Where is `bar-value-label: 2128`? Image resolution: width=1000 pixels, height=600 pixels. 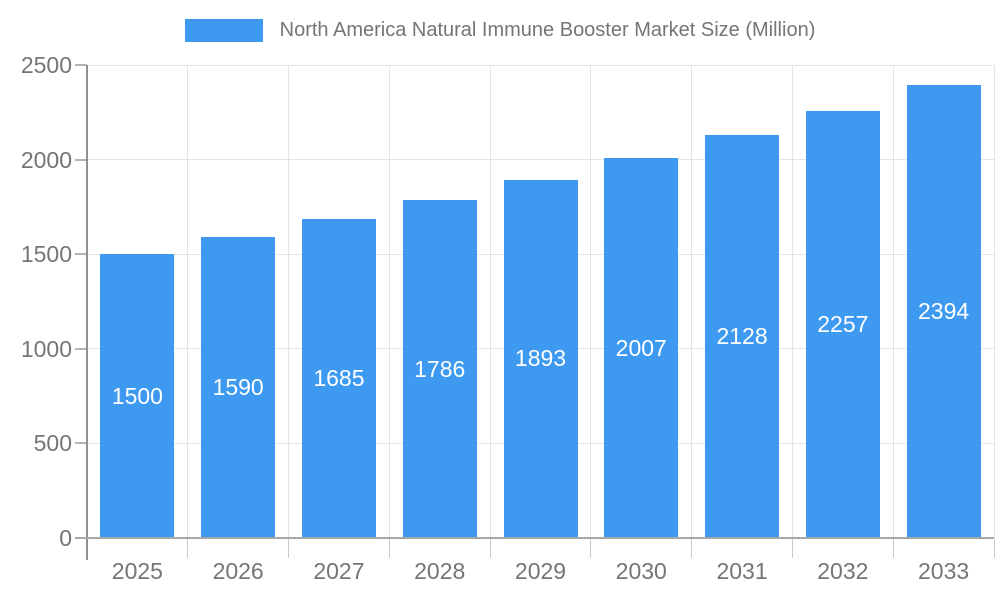 bar-value-label: 2128 is located at coordinates (742, 336).